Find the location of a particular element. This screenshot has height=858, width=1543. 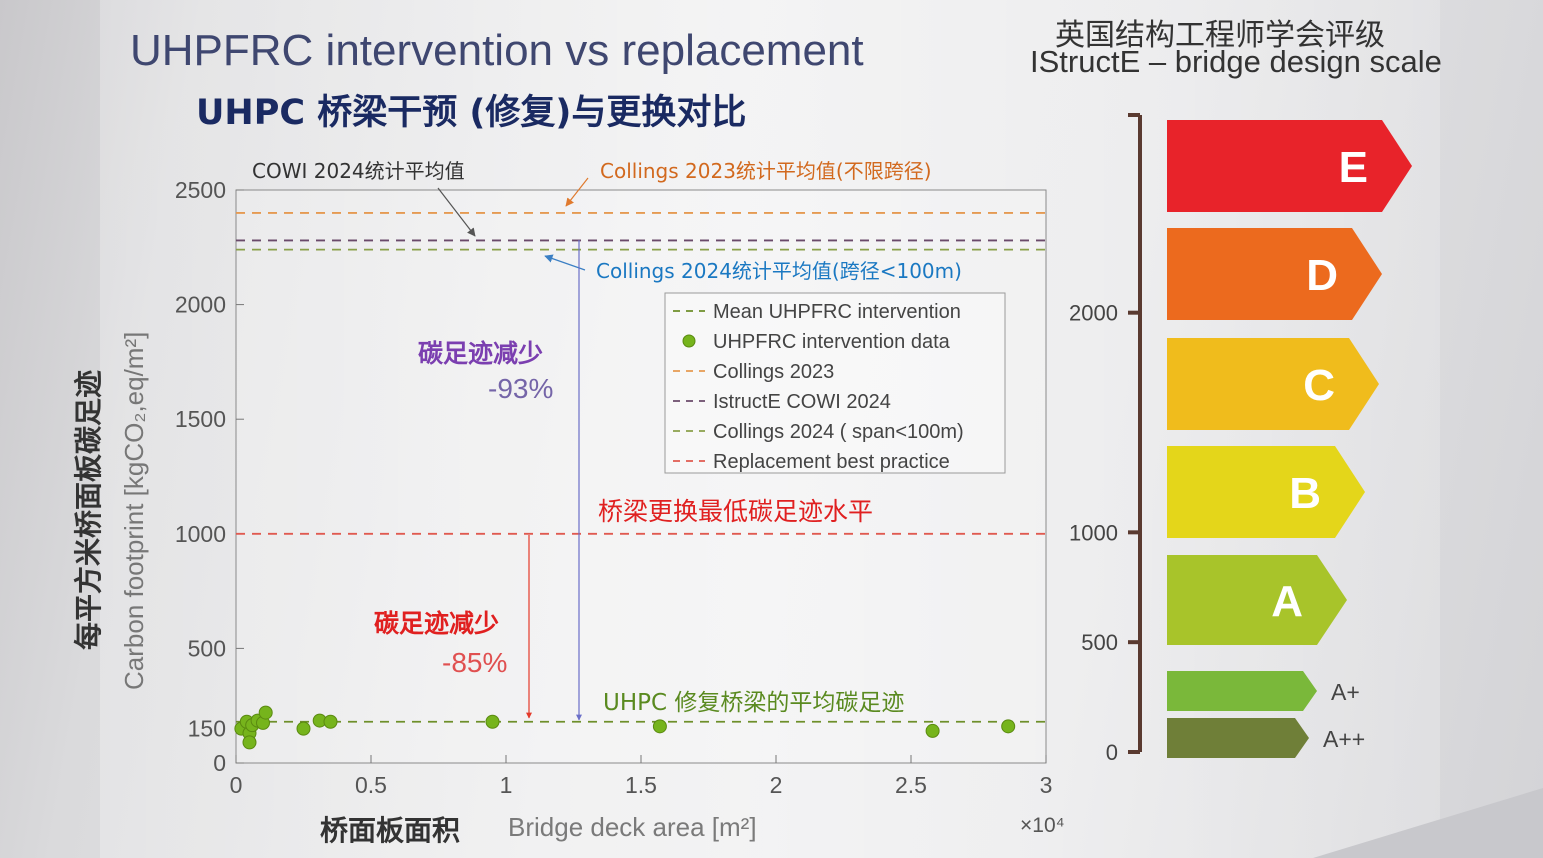

rating-label: C is located at coordinates (1319, 385).